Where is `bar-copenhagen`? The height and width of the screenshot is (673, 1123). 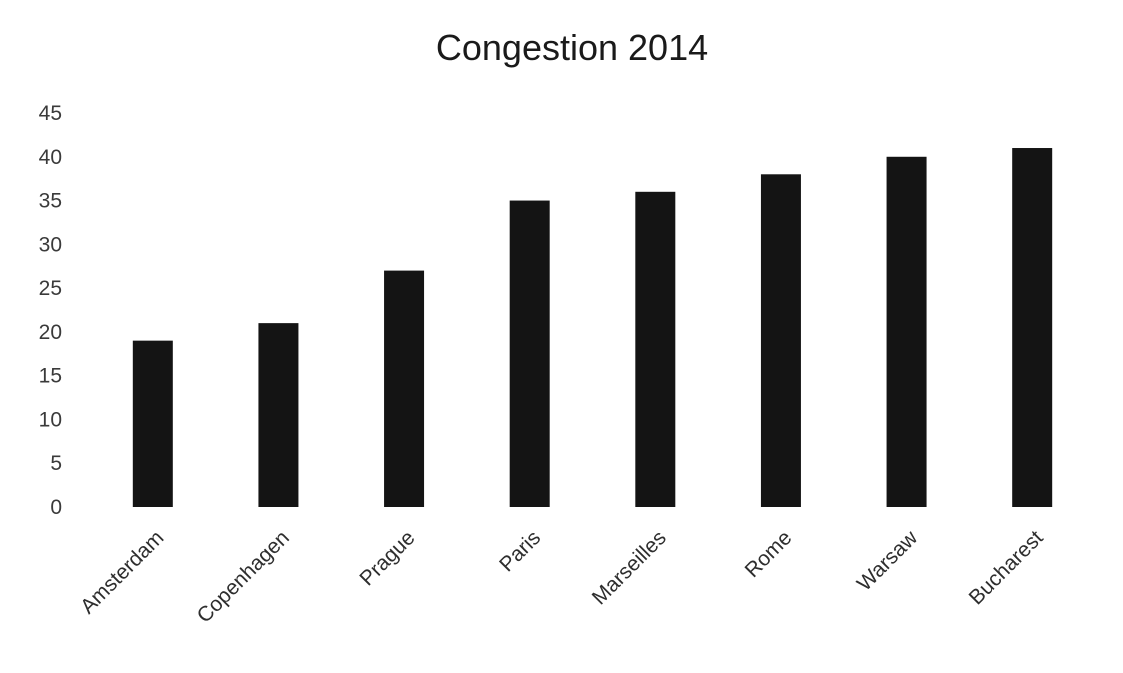 bar-copenhagen is located at coordinates (278, 415).